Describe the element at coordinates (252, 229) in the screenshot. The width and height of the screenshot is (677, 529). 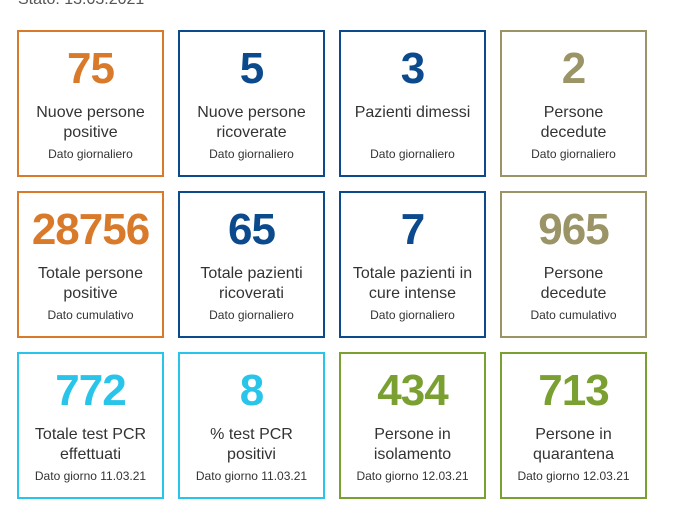
I see `card-value: 65` at that location.